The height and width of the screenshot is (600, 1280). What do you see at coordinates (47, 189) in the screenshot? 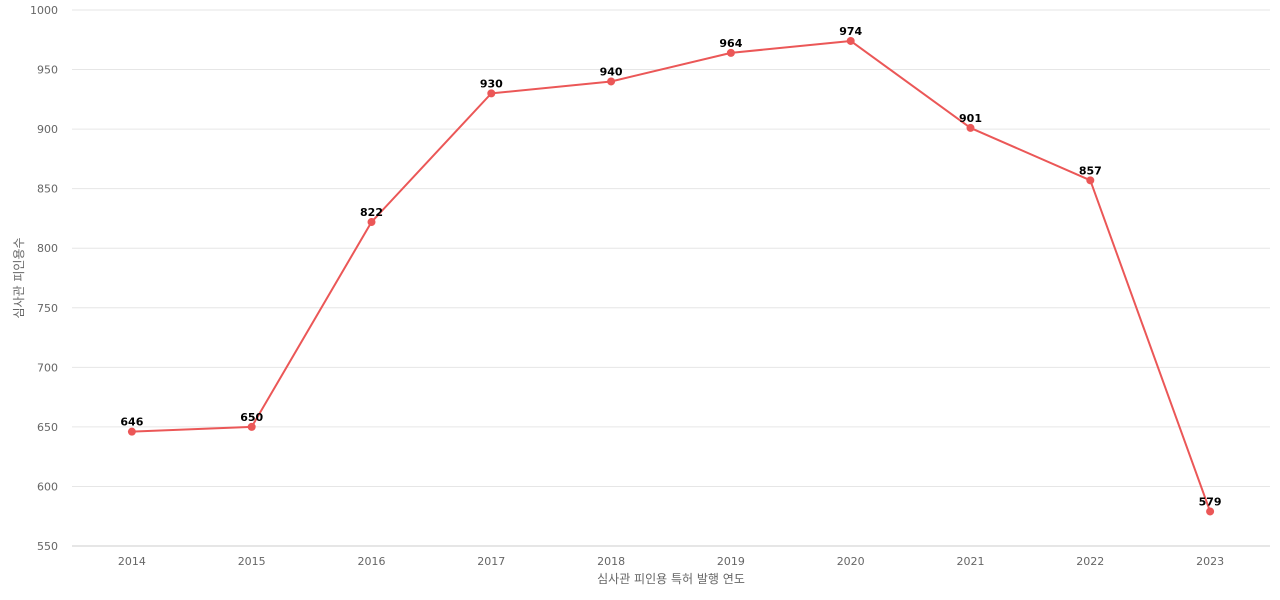
I see `y-tick-label: 850` at bounding box center [47, 189].